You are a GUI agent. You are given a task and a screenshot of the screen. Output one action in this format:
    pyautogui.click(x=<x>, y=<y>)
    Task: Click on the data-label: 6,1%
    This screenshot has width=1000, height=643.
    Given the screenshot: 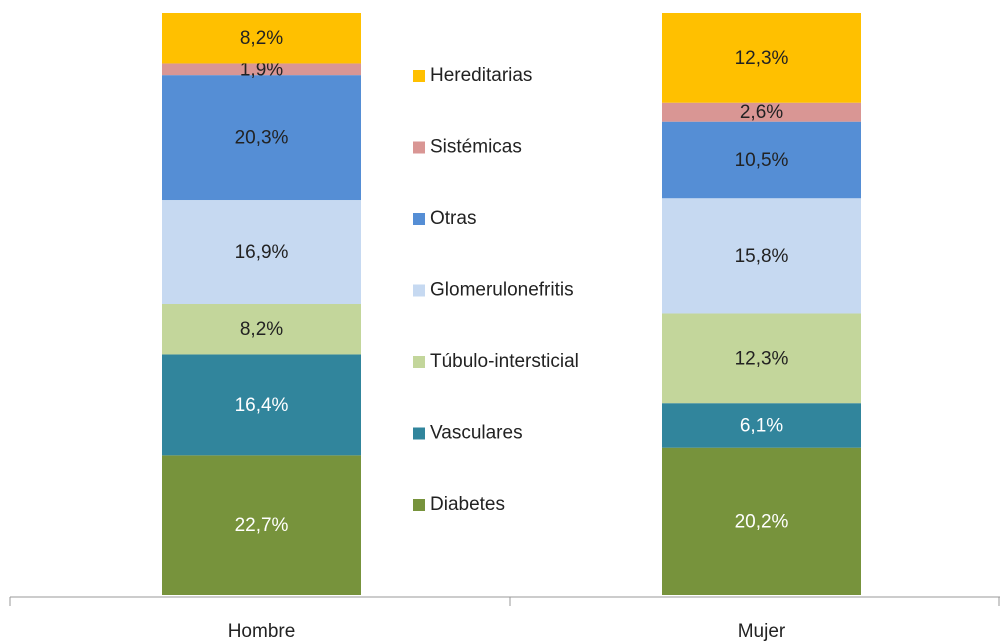 What is the action you would take?
    pyautogui.click(x=761, y=425)
    